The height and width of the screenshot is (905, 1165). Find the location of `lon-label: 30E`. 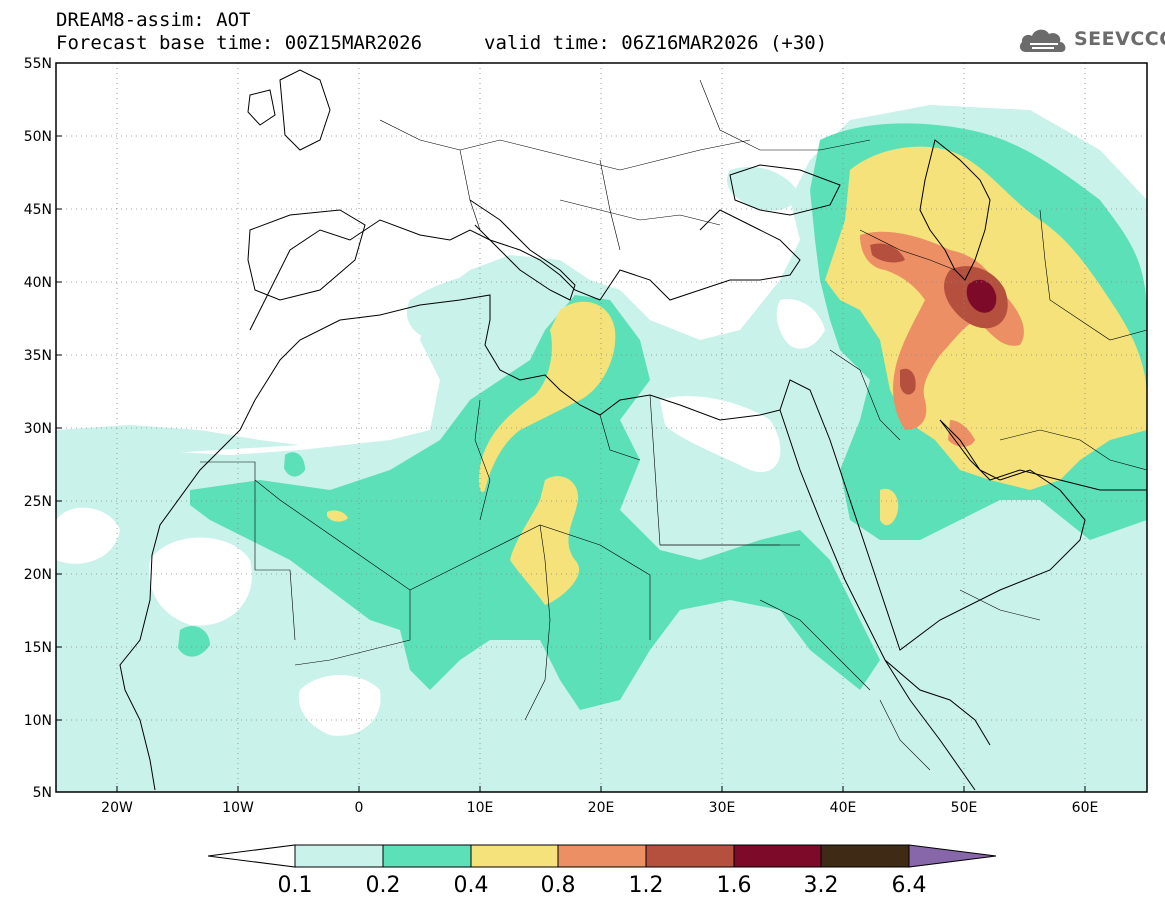

lon-label: 30E is located at coordinates (722, 808).